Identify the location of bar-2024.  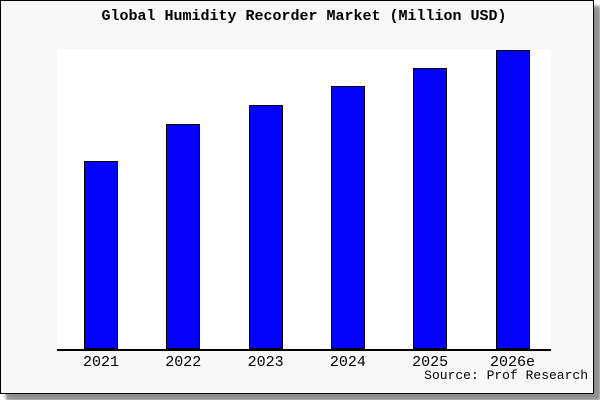
(347, 217).